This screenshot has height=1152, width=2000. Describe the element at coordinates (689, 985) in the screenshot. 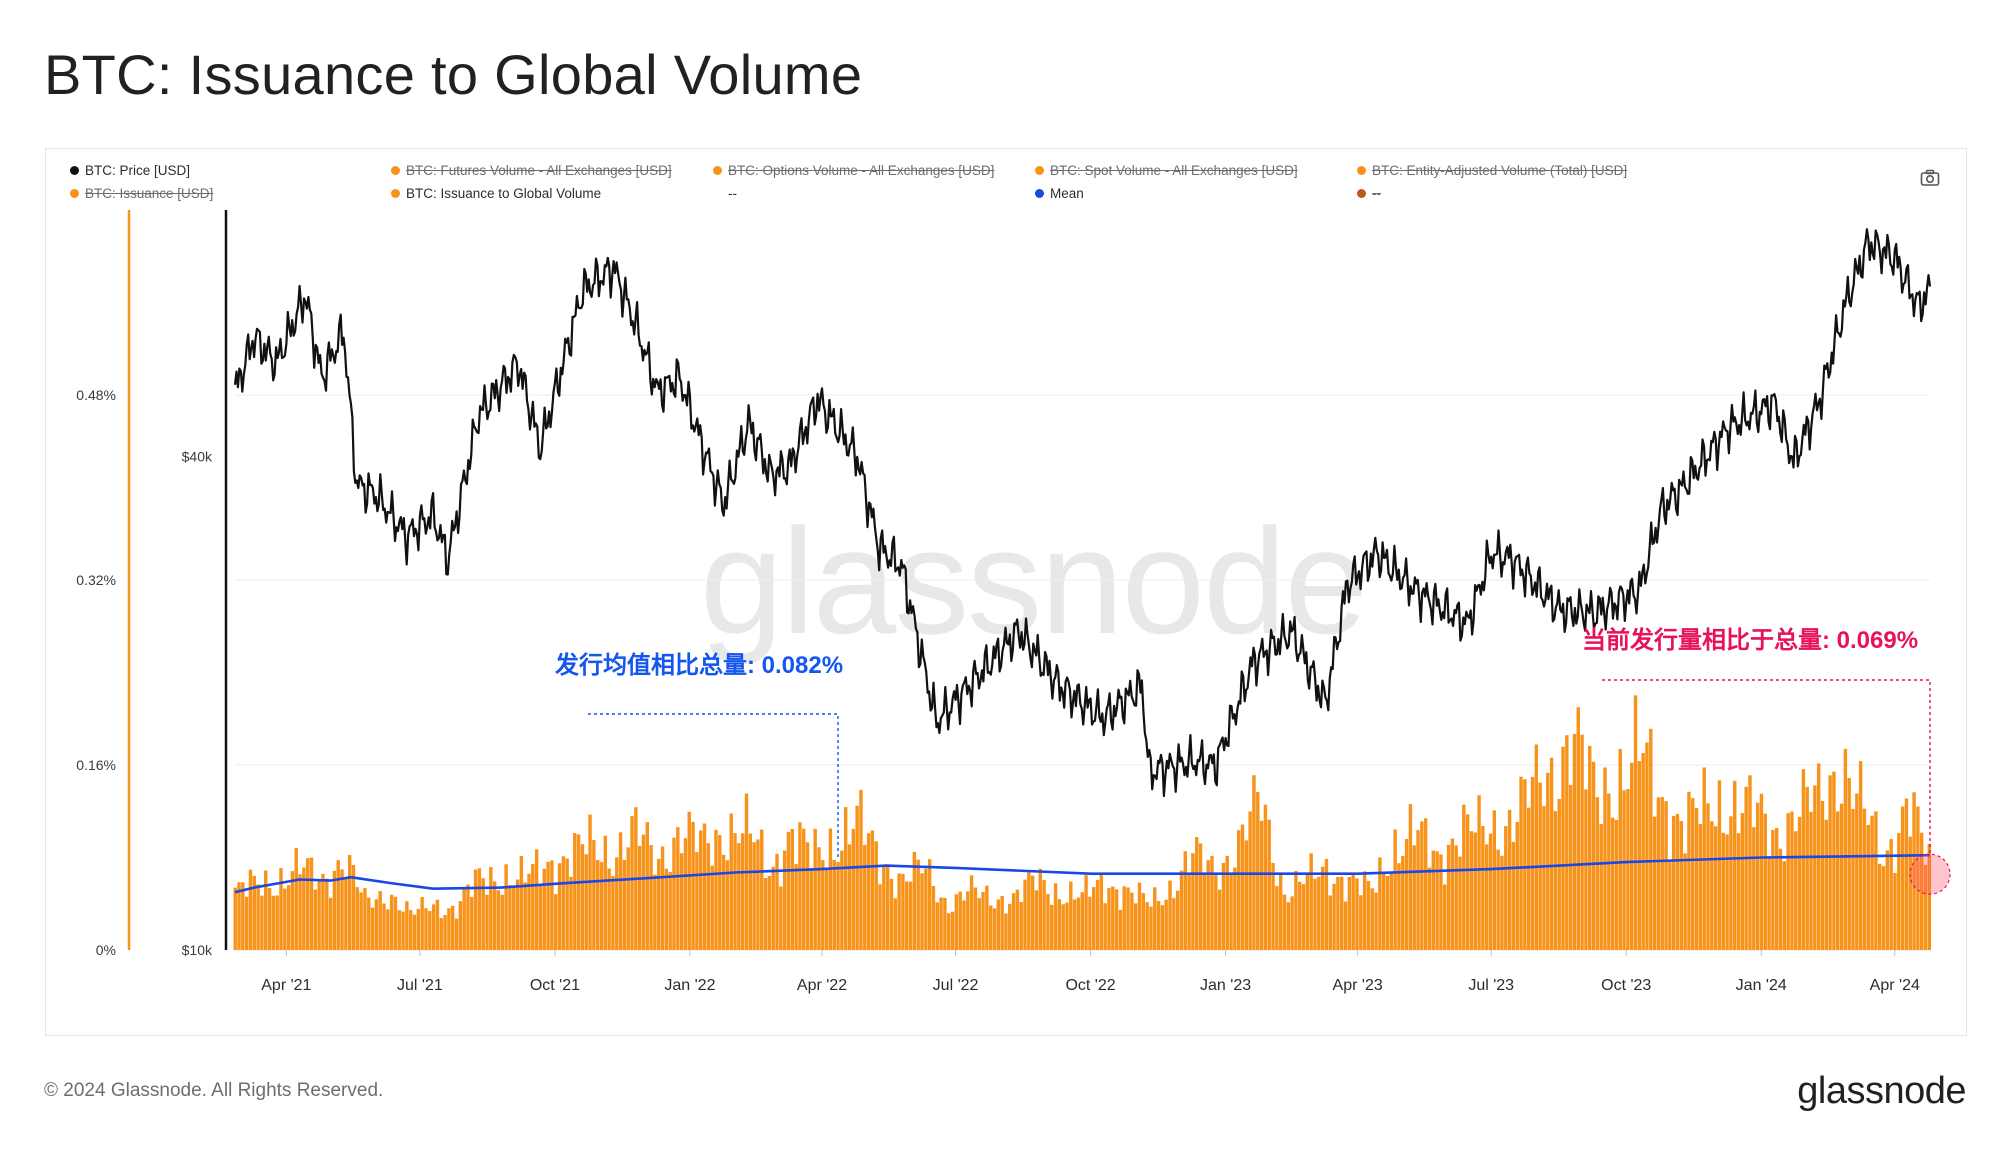

I see `x-tick-label: Jan '22` at that location.